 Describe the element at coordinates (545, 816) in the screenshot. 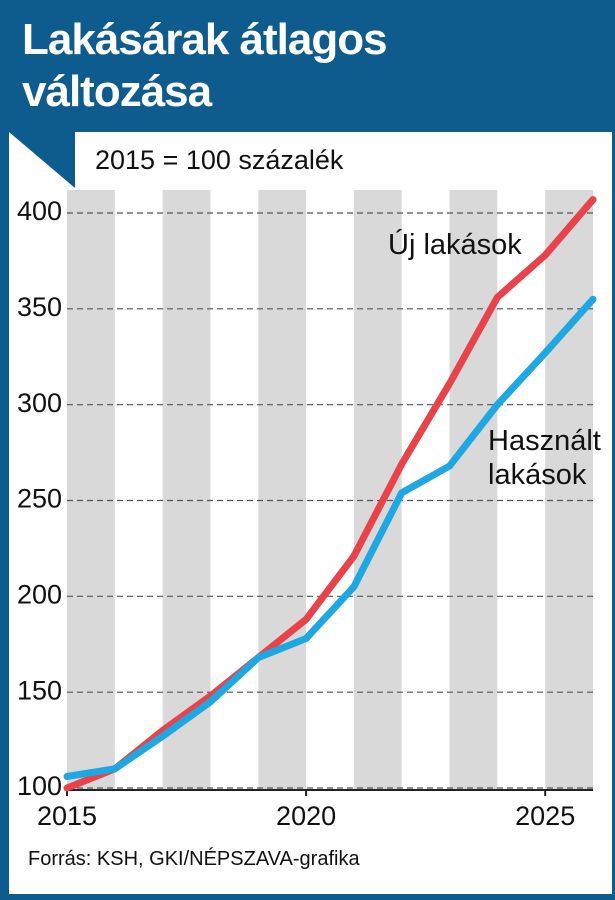

I see `x-tick-label: 2025` at that location.